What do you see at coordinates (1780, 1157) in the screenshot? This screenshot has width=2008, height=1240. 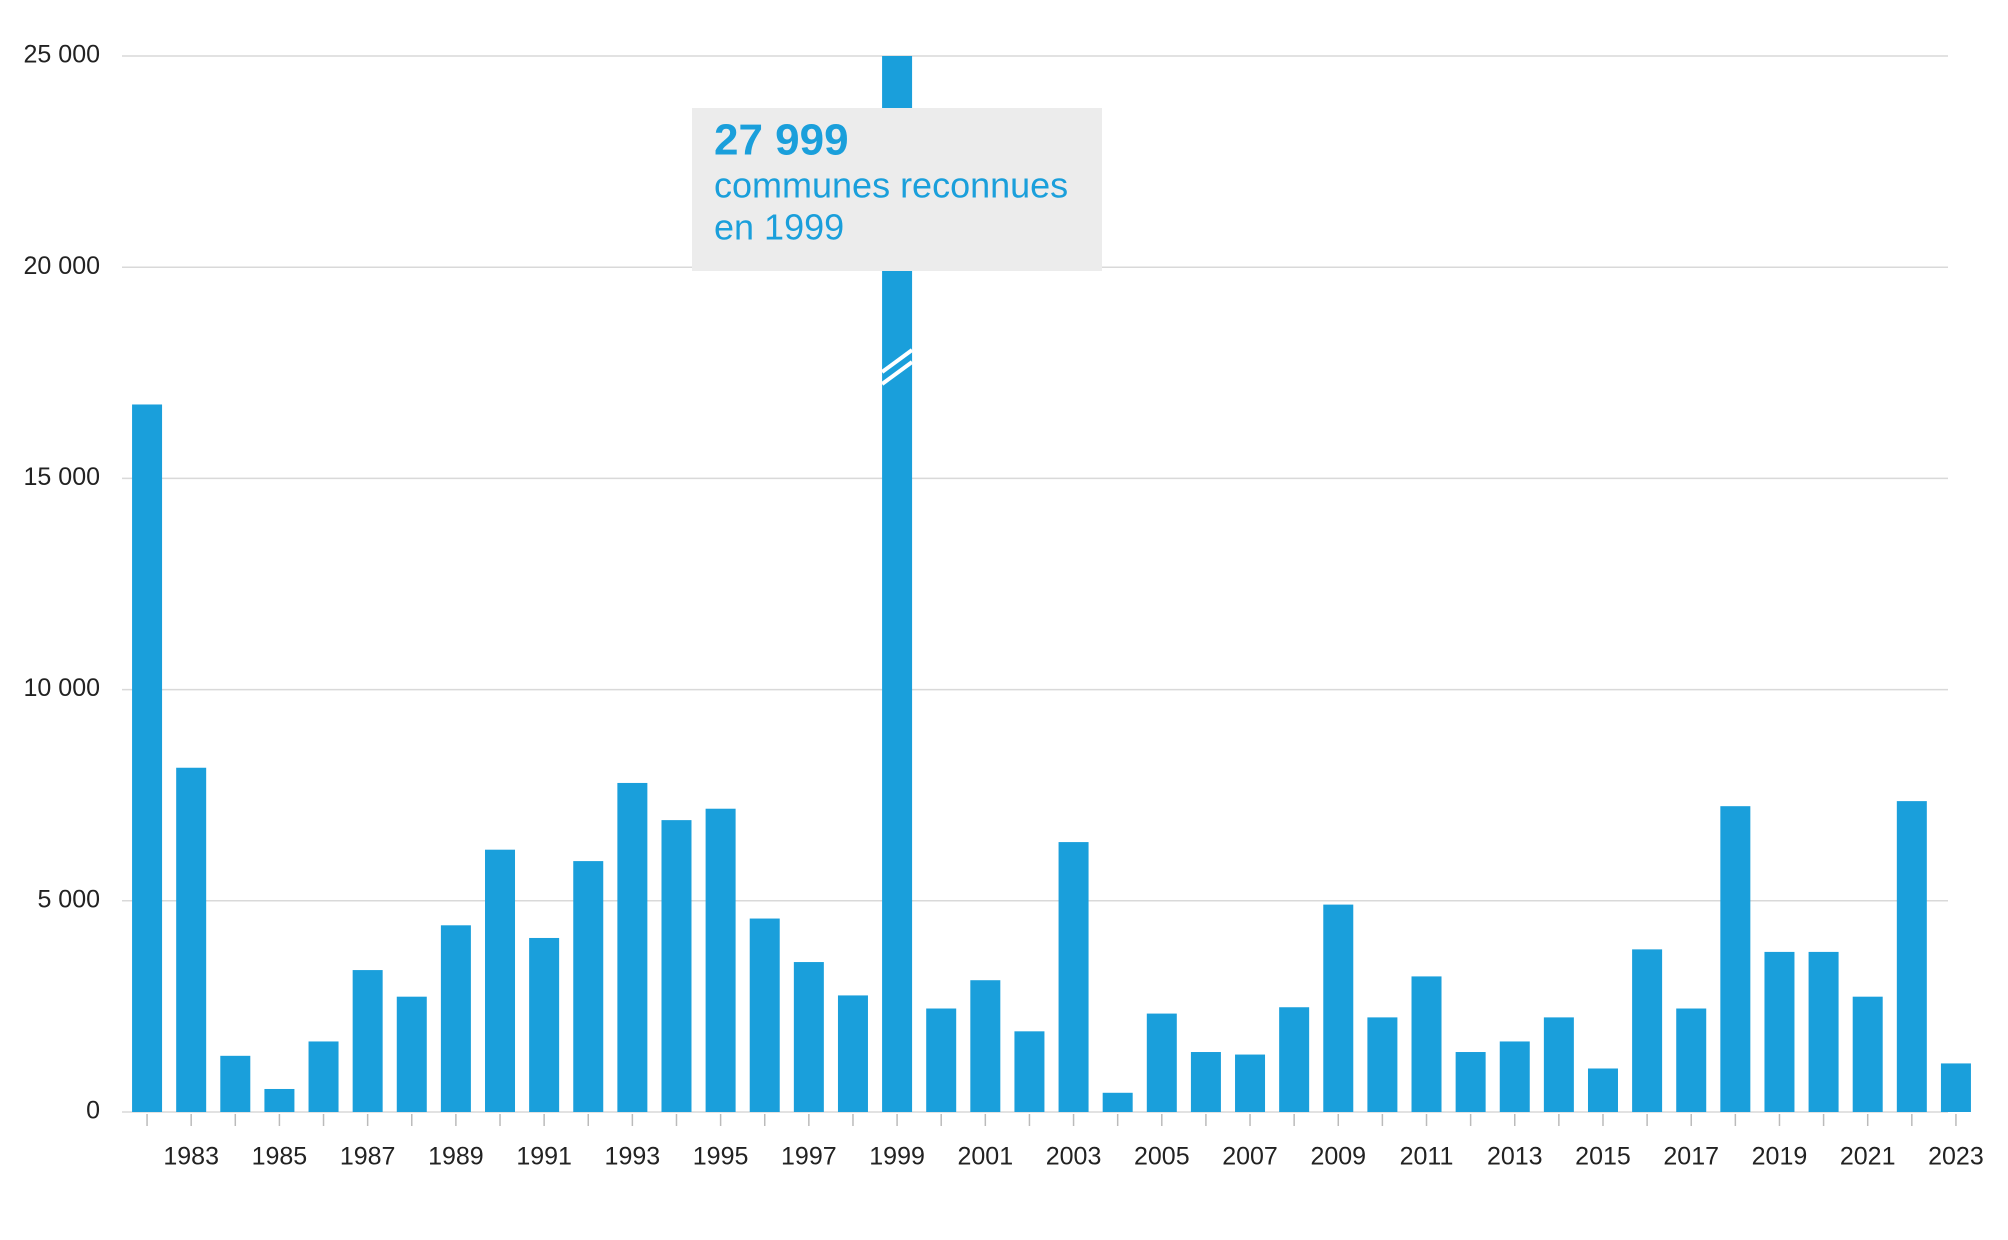 I see `x-tick-label: 2019` at bounding box center [1780, 1157].